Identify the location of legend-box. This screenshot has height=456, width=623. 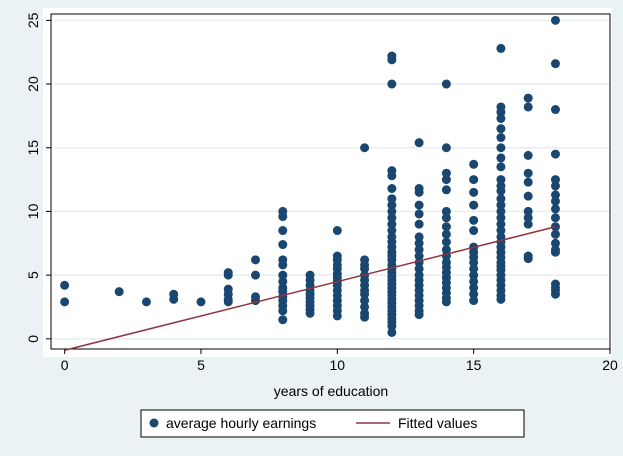
(332, 423).